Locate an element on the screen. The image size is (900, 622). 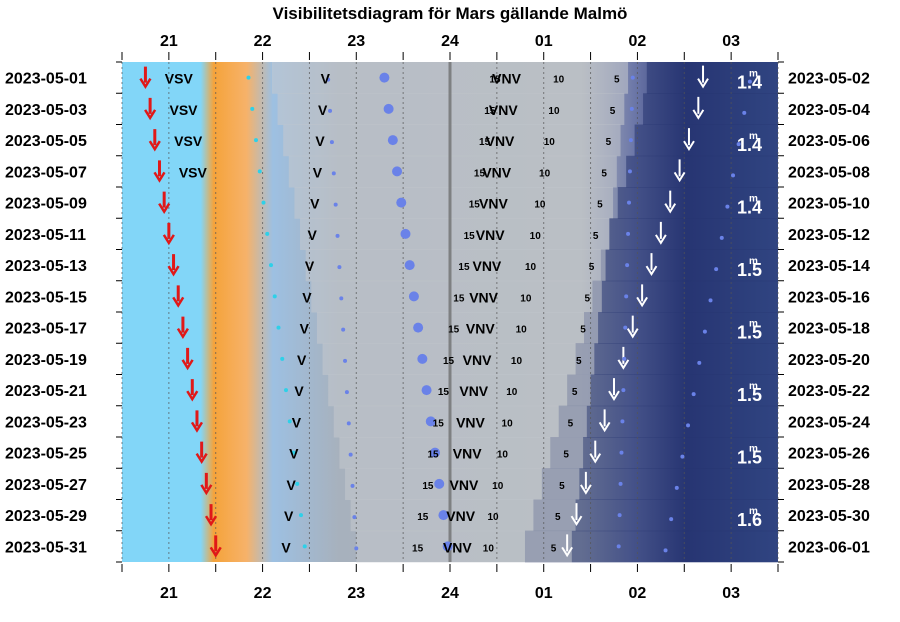
date-label-left: 2023-05-03 is located at coordinates (46, 110).